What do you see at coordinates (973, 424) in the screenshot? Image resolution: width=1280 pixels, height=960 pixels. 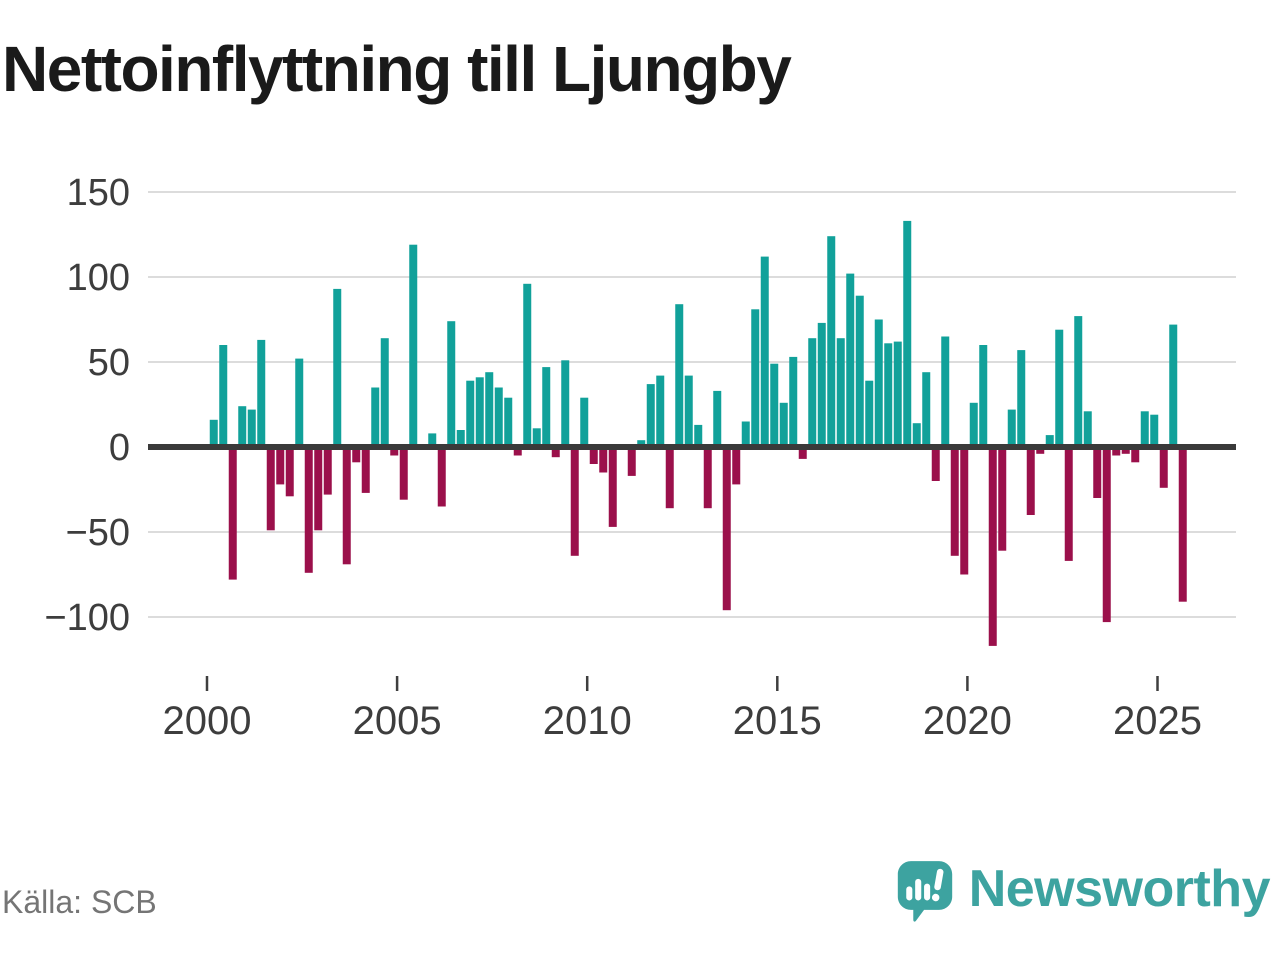 I see `bar-2020Q1` at bounding box center [973, 424].